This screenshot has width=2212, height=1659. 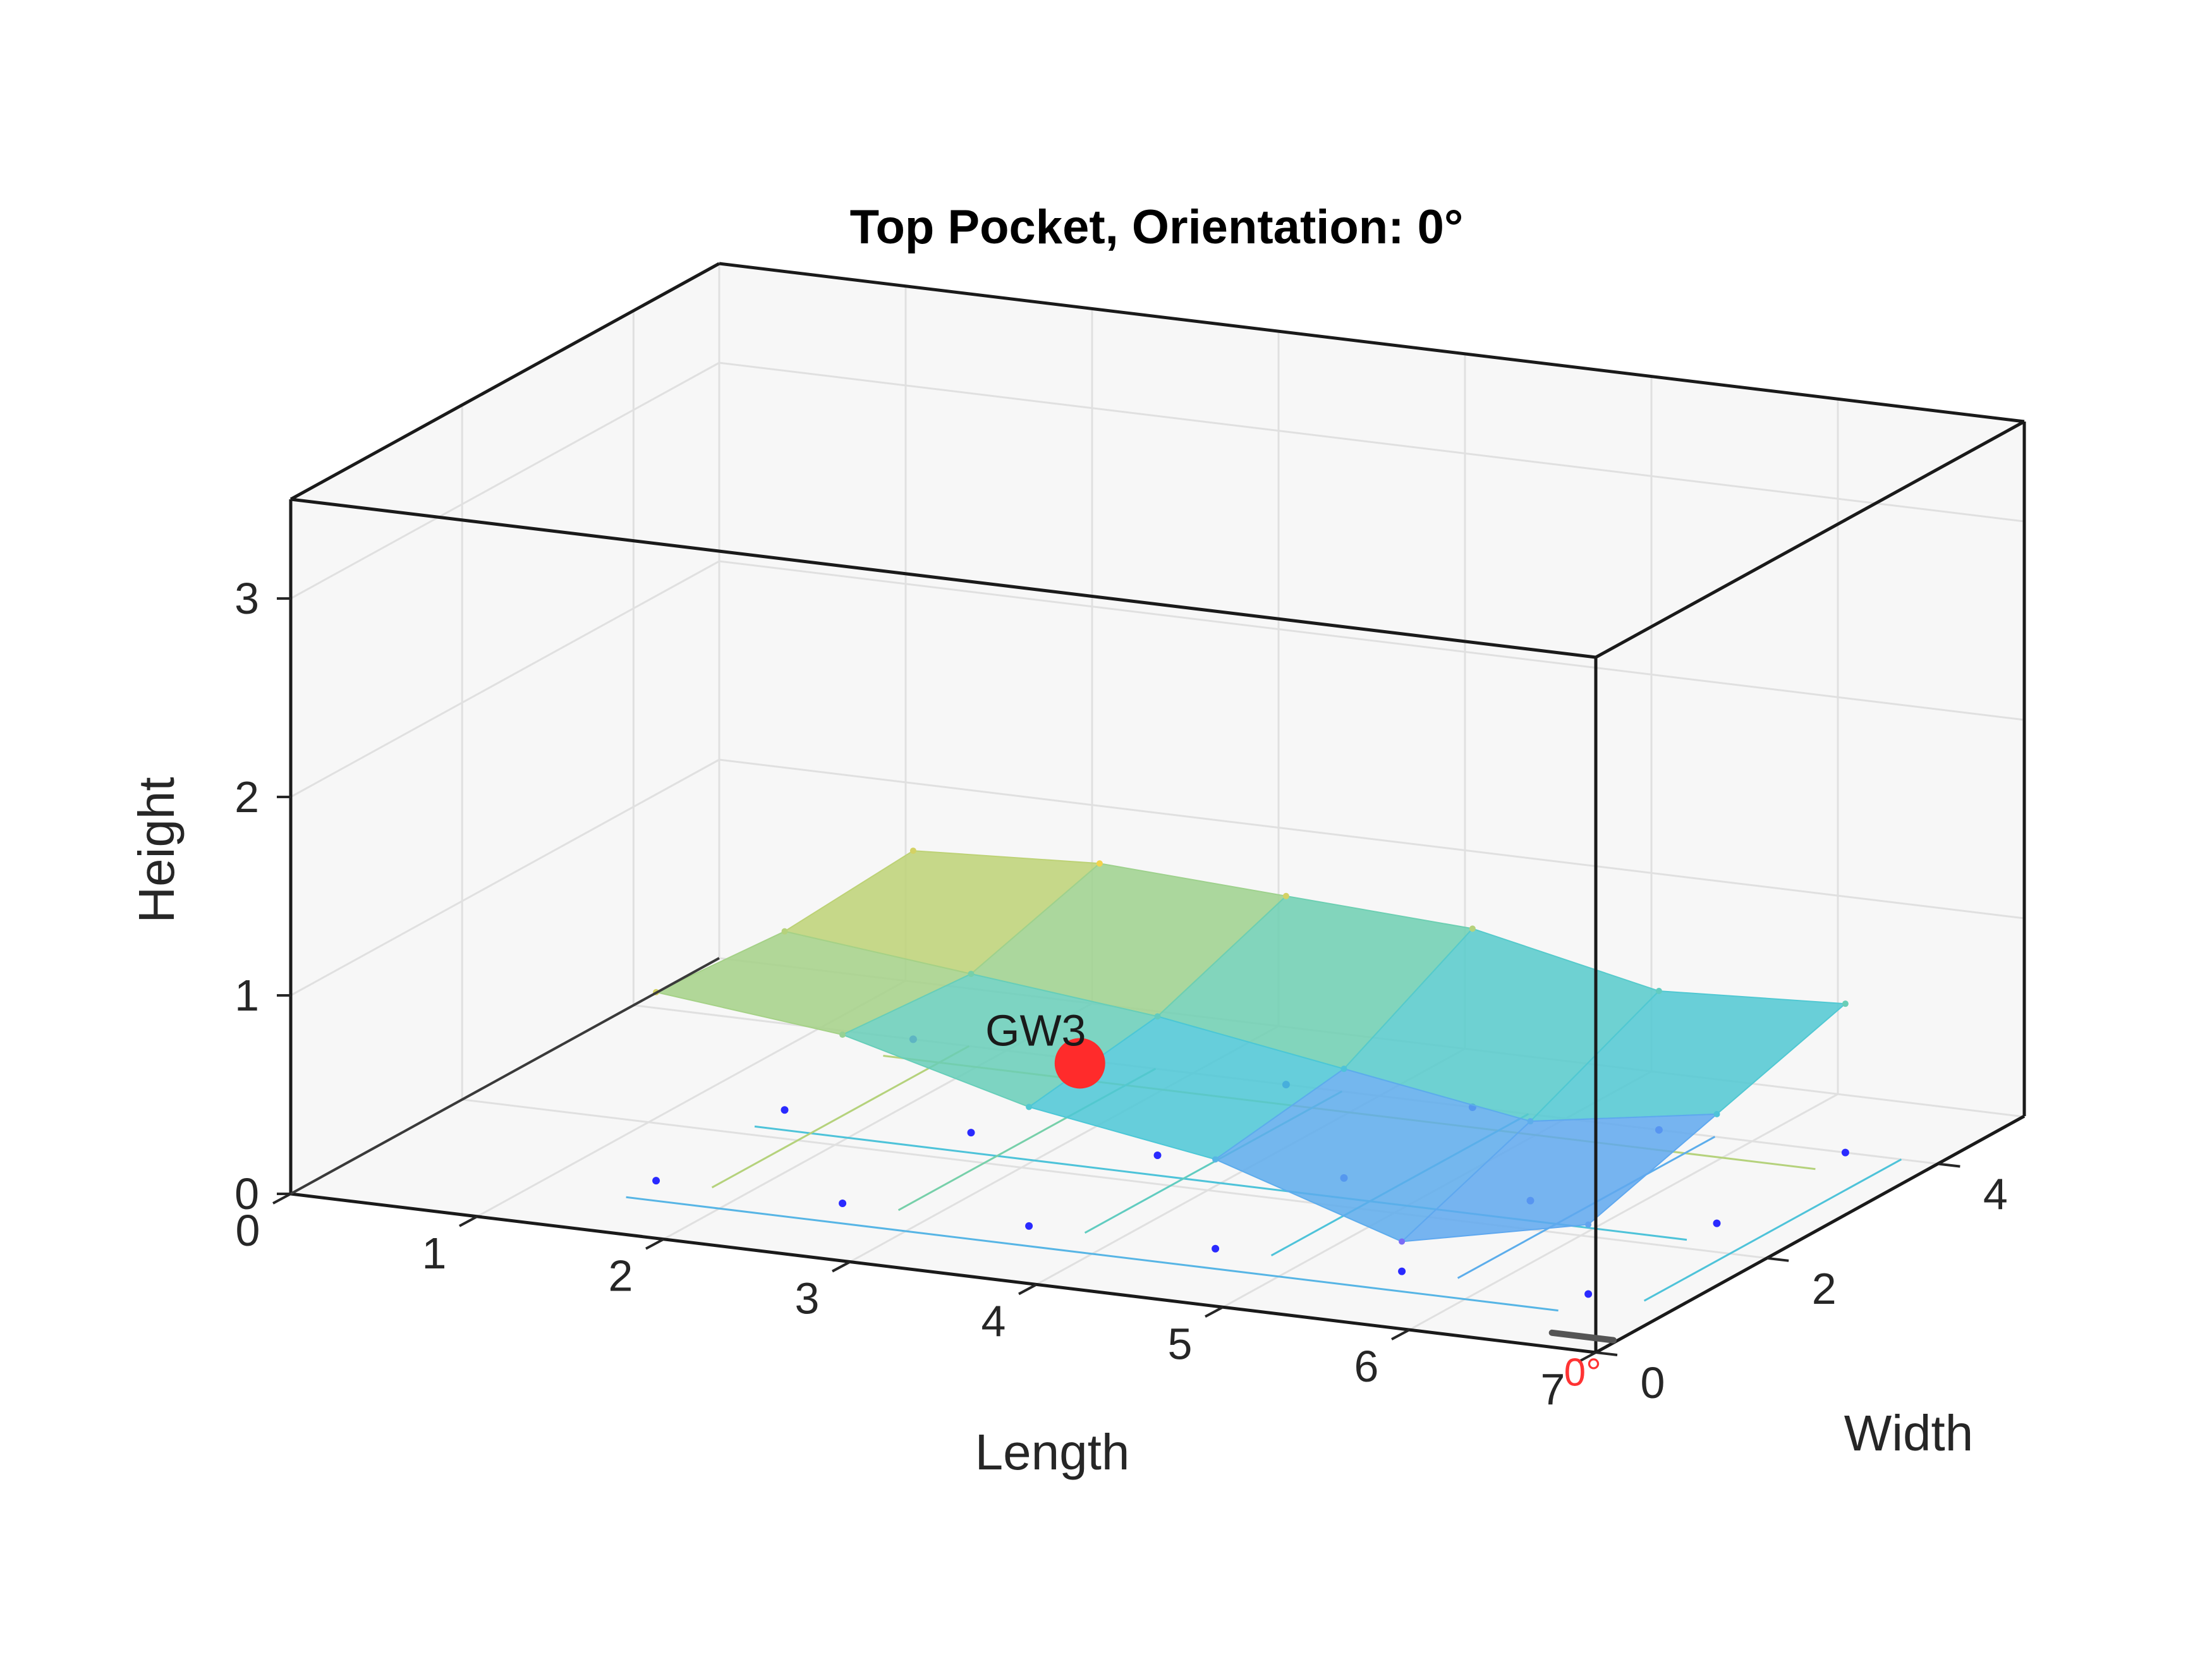 What do you see at coordinates (1157, 227) in the screenshot?
I see `chart-title: Top Pocket, Orientation: 0°` at bounding box center [1157, 227].